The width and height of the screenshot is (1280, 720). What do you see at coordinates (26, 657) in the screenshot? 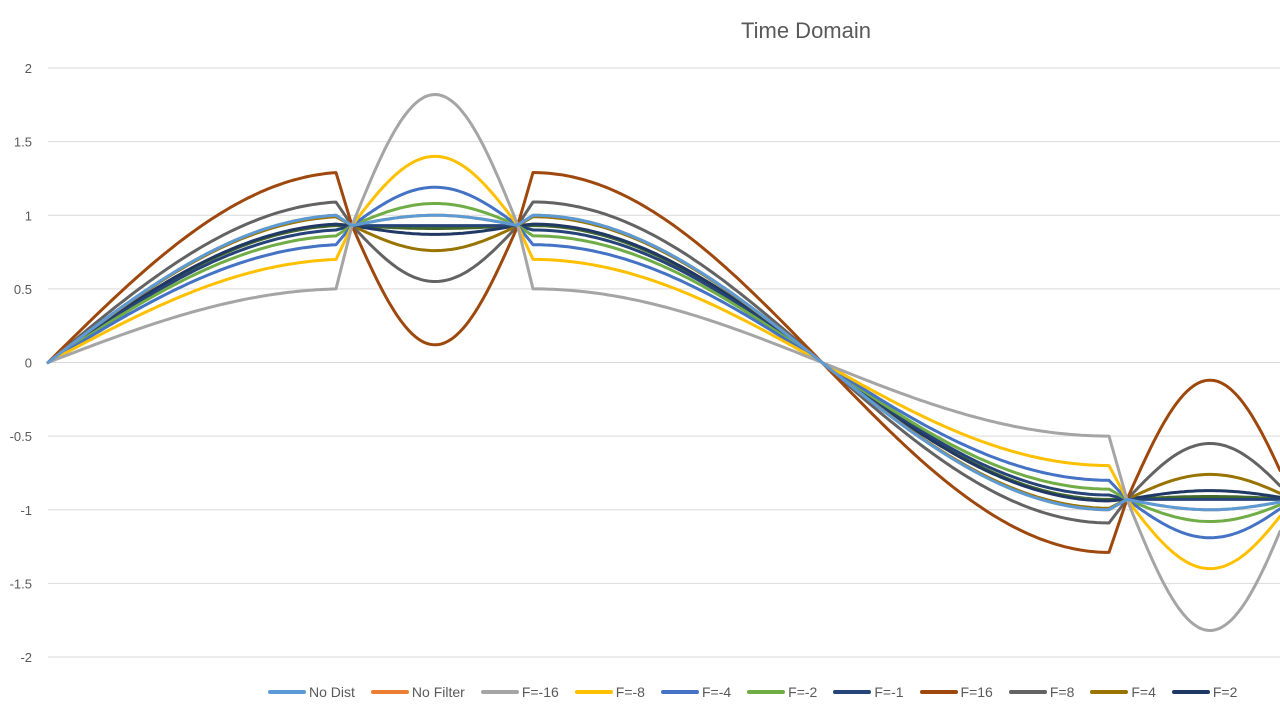
I see `y-tick-label: -2` at bounding box center [26, 657].